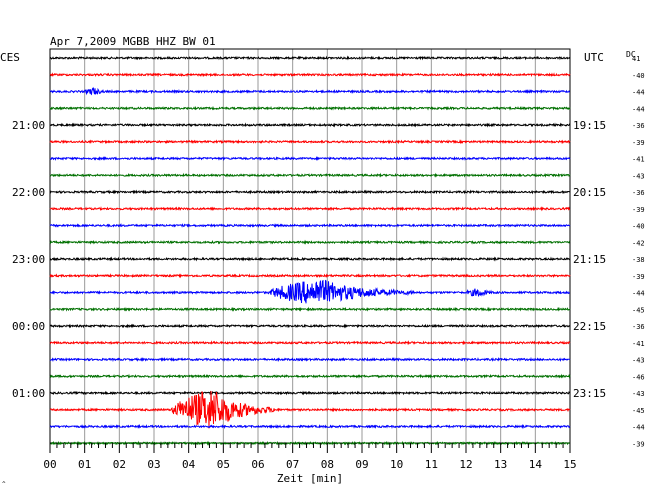  What do you see at coordinates (396, 464) in the screenshot?
I see `x-tick-label: 10` at bounding box center [396, 464].